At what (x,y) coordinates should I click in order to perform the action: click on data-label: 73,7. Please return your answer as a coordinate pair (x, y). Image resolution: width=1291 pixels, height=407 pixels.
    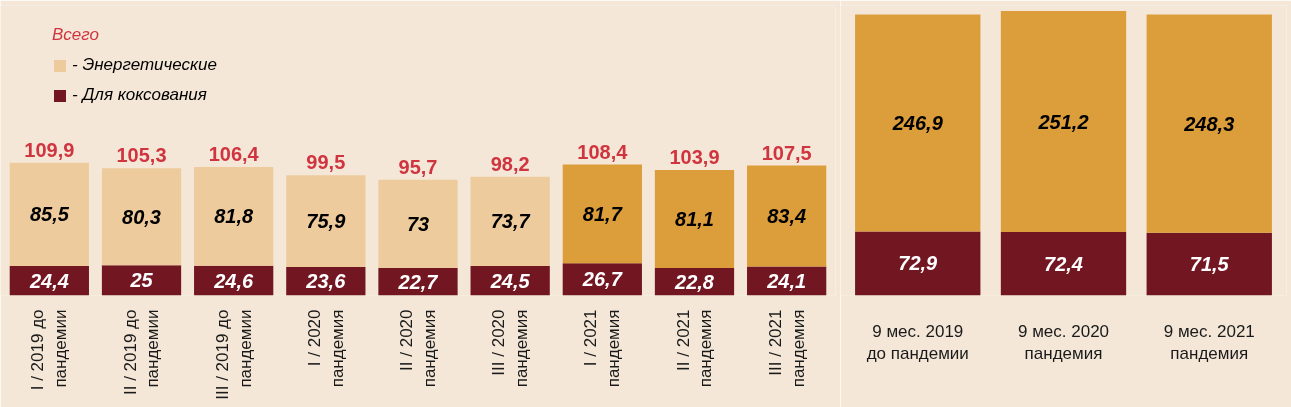
    Looking at the image, I should click on (510, 221).